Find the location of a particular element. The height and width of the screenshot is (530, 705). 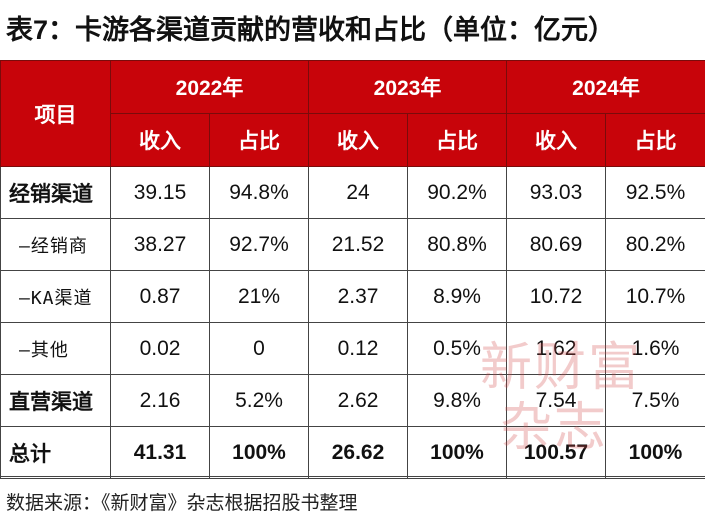

cell: 0.12 is located at coordinates (358, 349).